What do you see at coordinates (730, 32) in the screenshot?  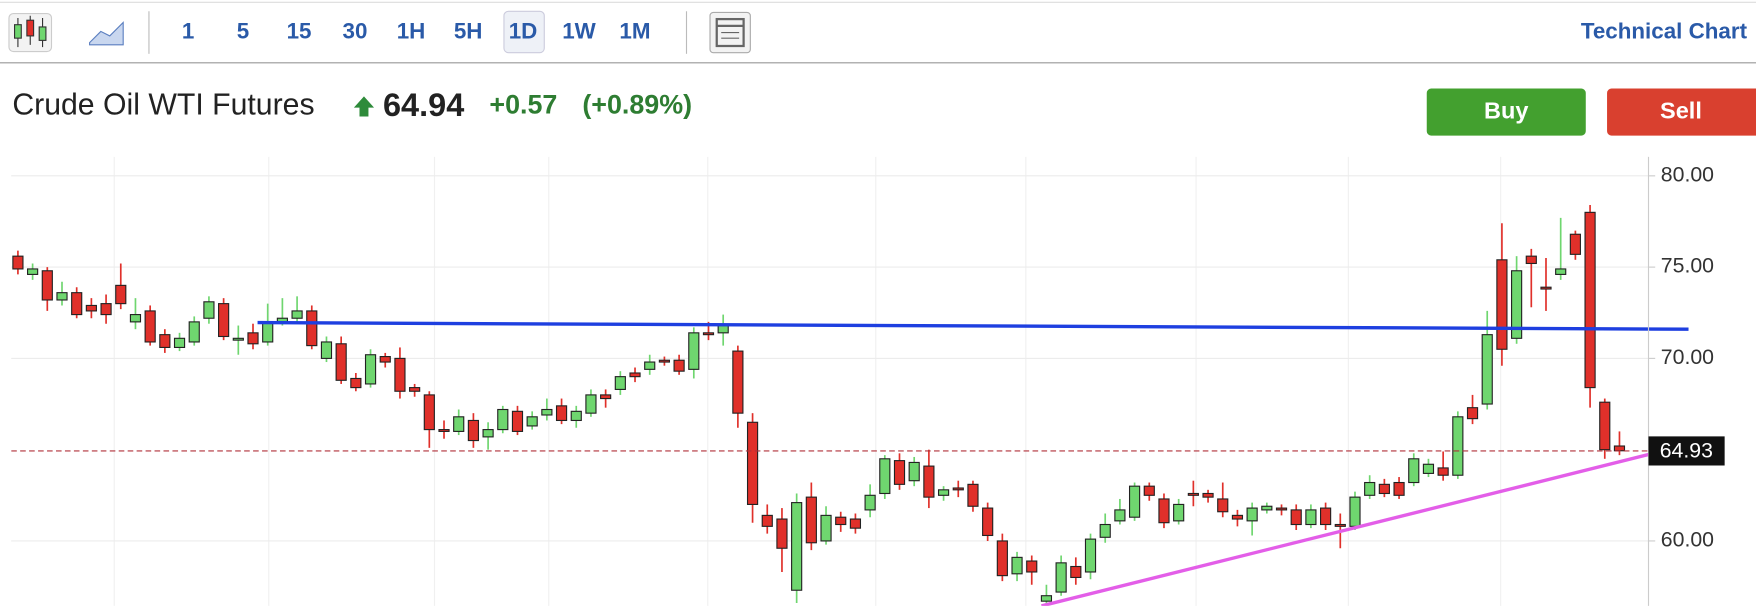 I see `layout-icon` at bounding box center [730, 32].